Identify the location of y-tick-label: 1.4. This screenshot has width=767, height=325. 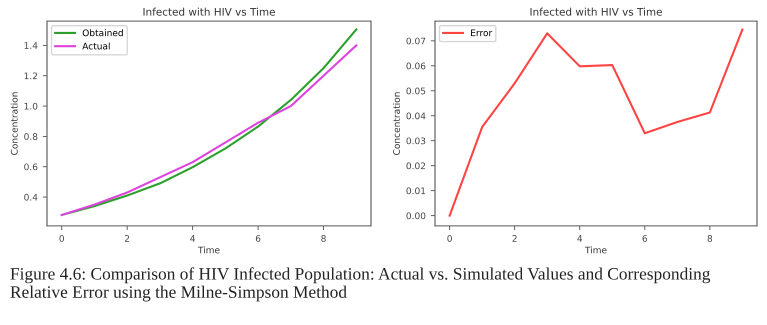
(31, 45).